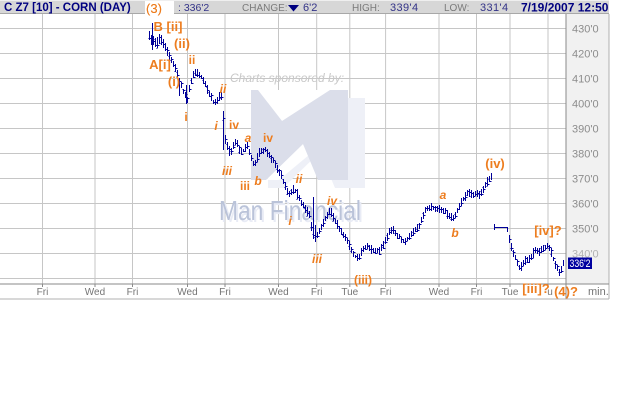  I want to click on svg-text: [iii]?, so click(535, 288).